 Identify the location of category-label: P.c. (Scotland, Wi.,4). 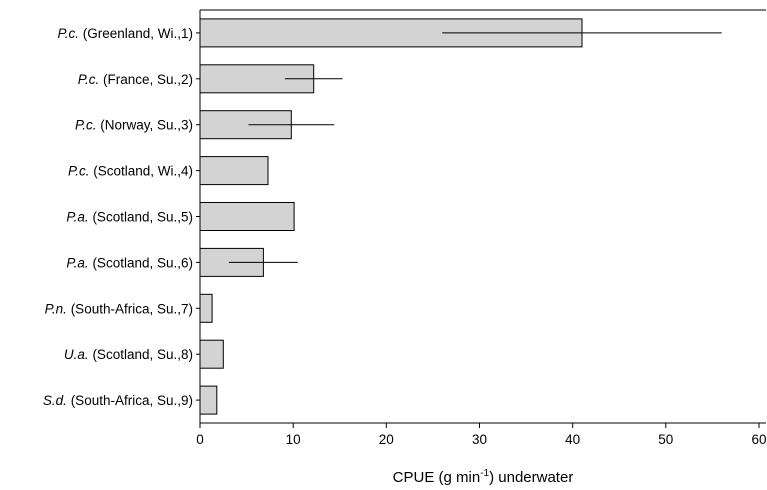
(130, 171).